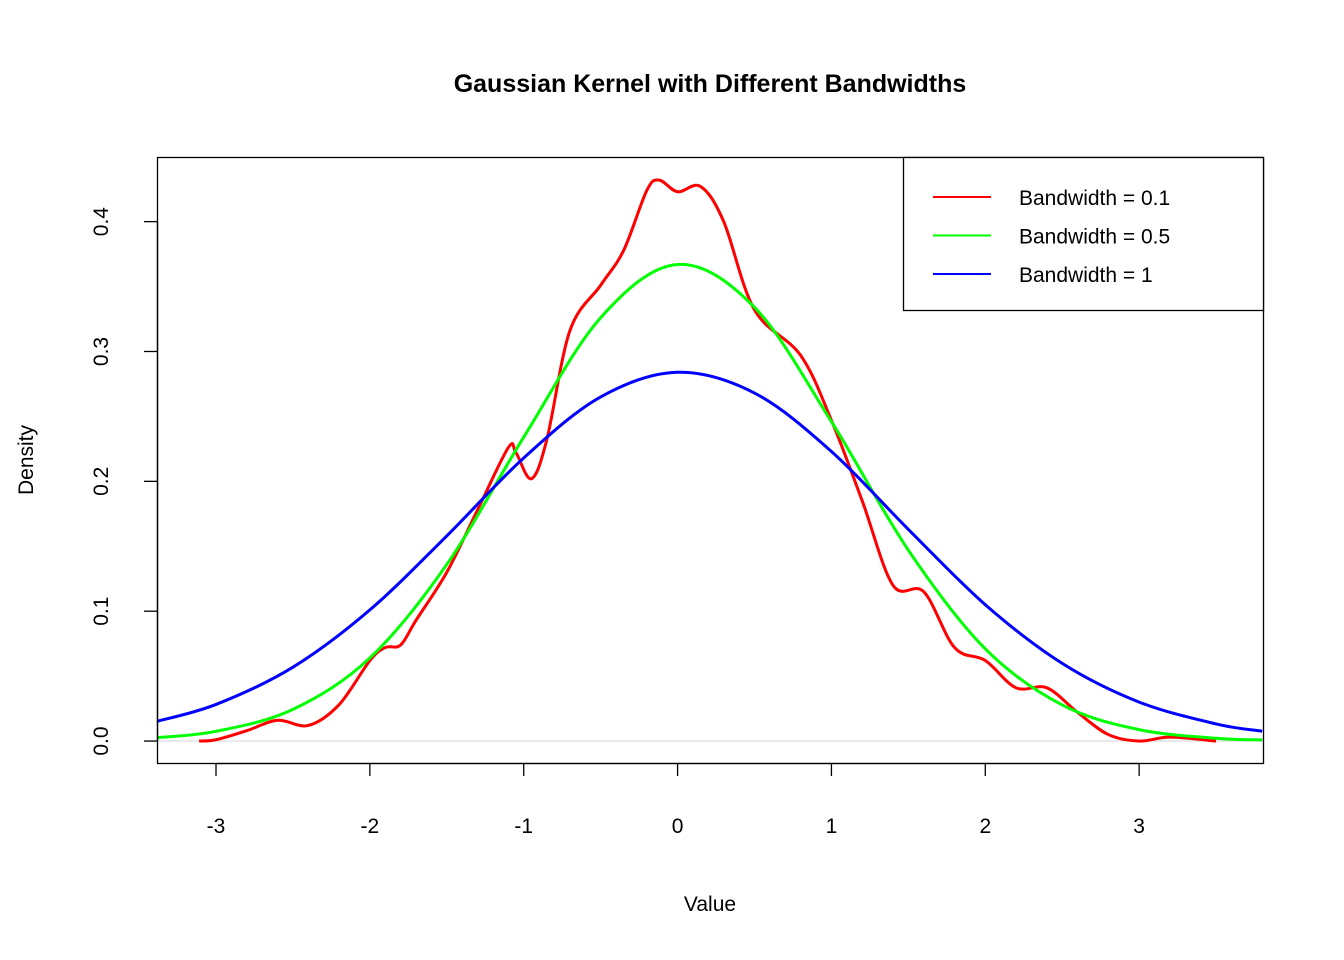 Image resolution: width=1344 pixels, height=960 pixels. I want to click on x-tick-label: 3, so click(1139, 826).